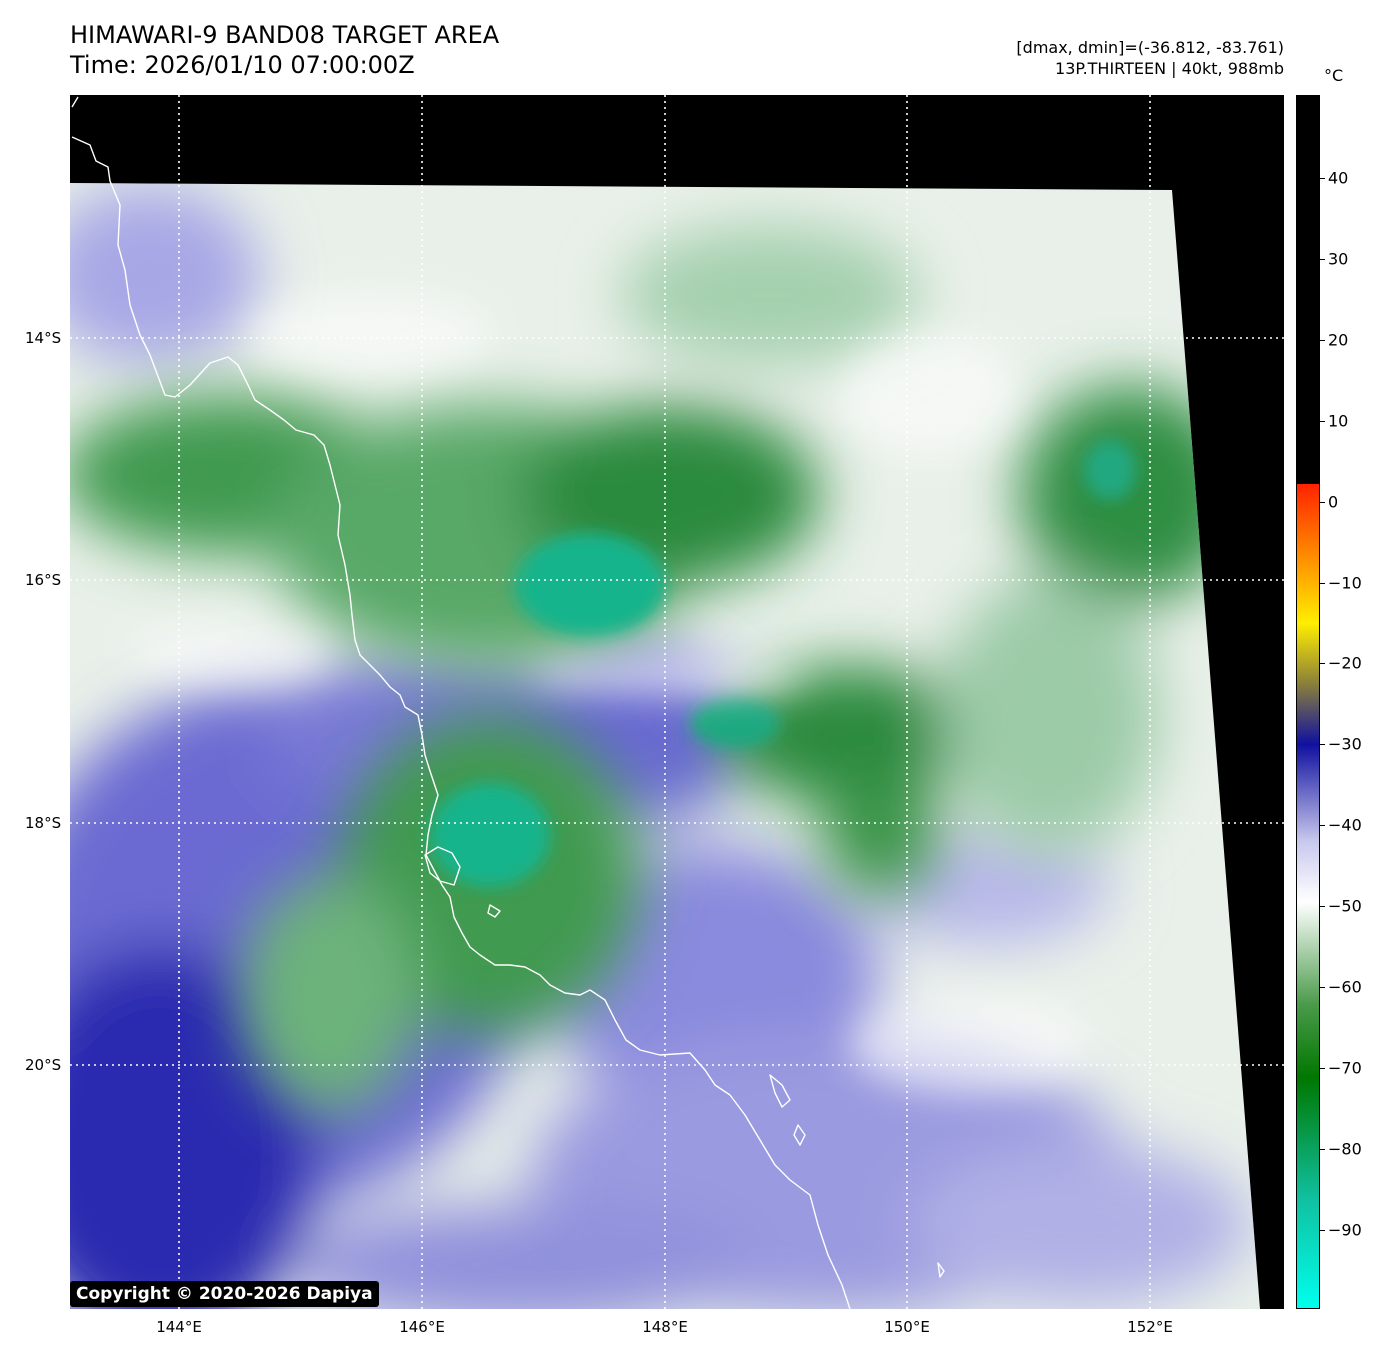 The width and height of the screenshot is (1388, 1359). I want to click on colorbar-tick-label: 20, so click(1338, 340).